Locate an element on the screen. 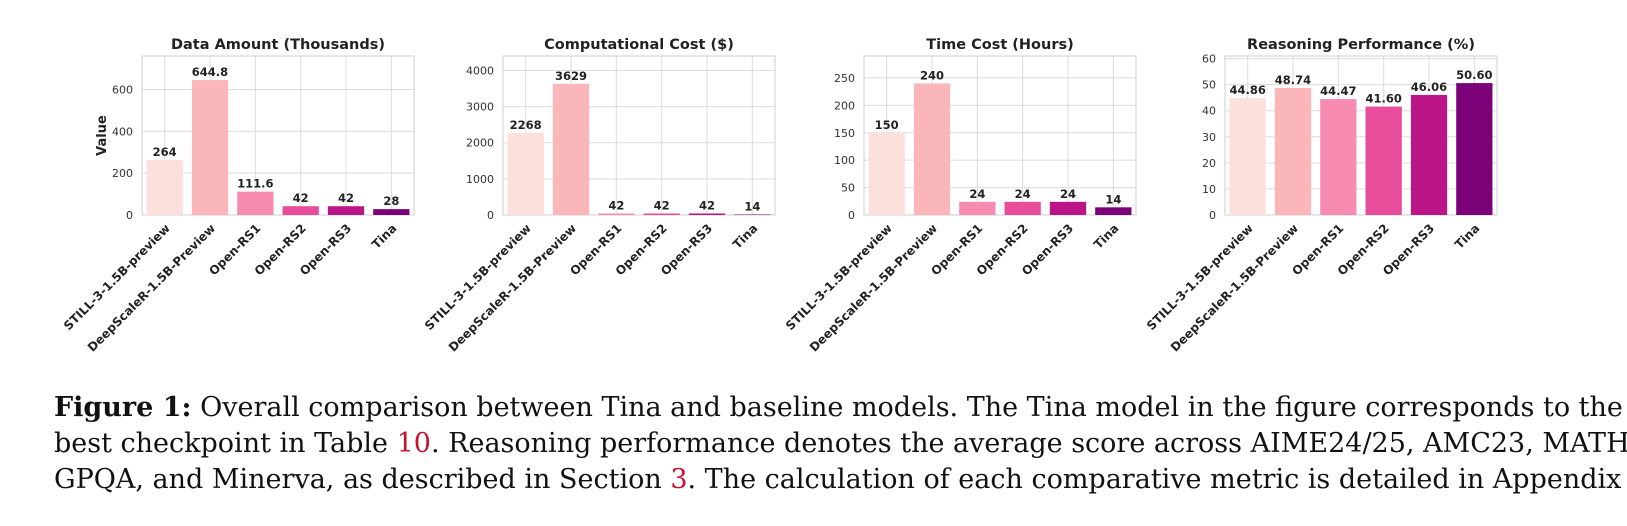 The width and height of the screenshot is (1627, 526). bar-value-label: 240 is located at coordinates (932, 75).